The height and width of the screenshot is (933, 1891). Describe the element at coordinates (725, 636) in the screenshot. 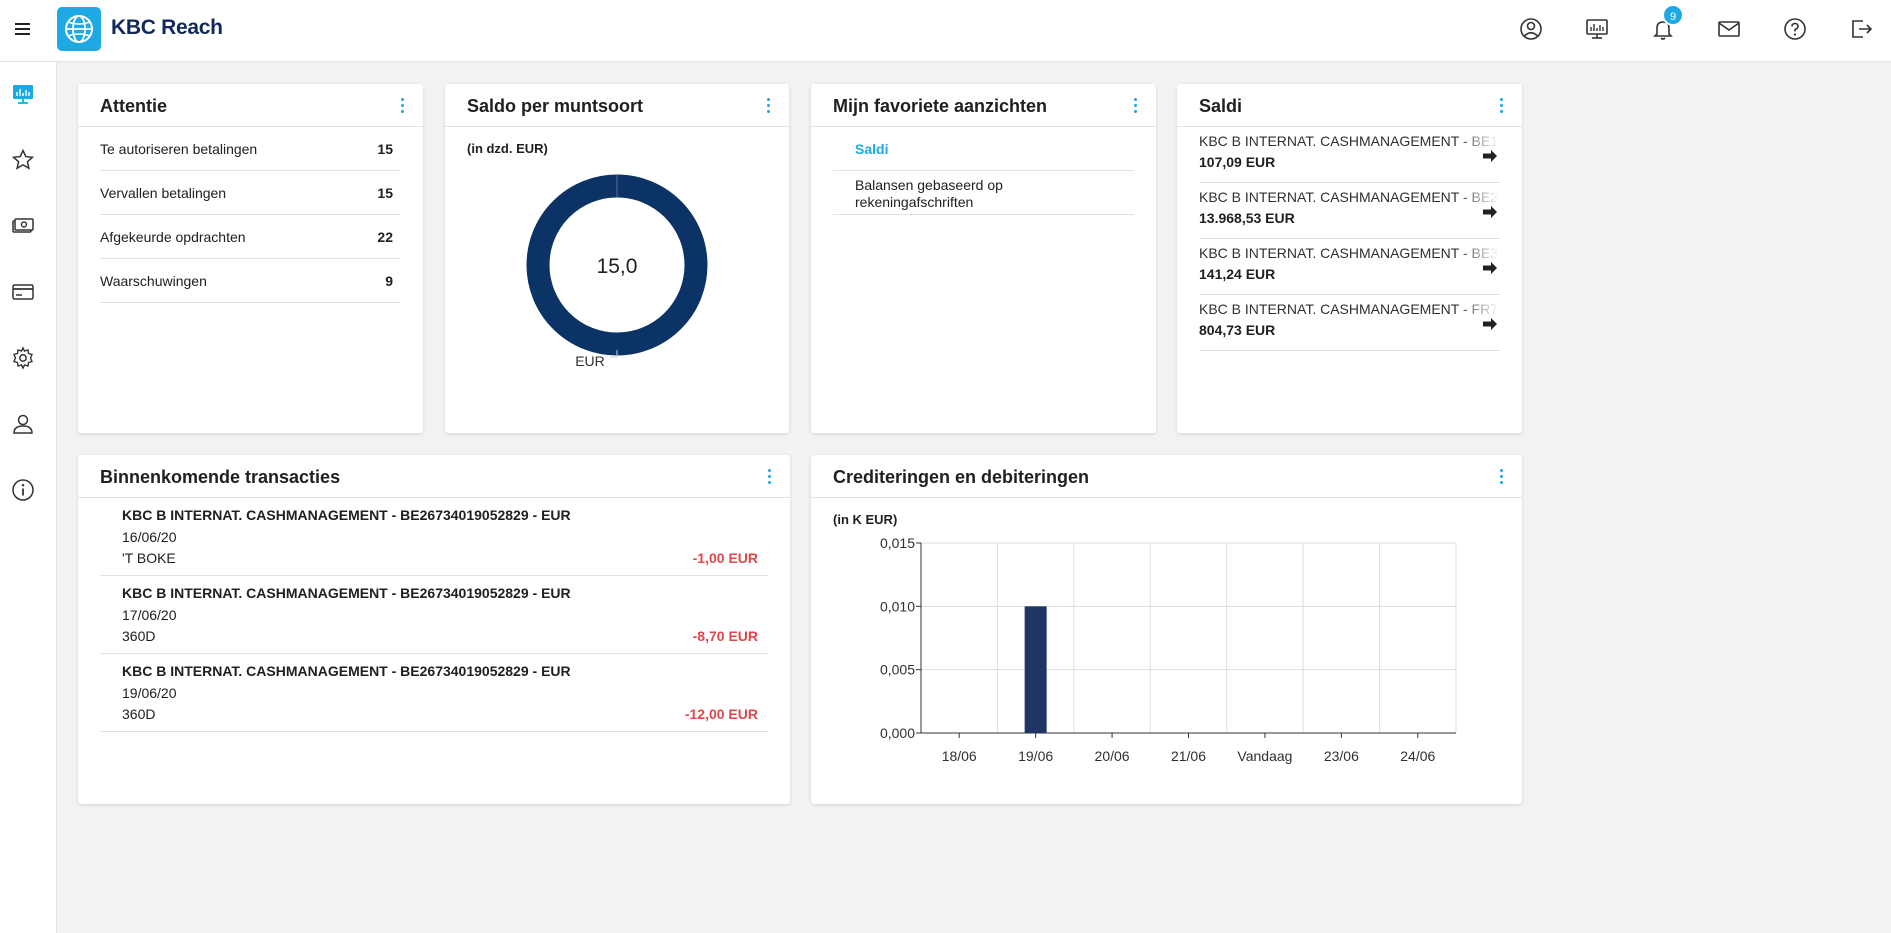

I see `transaction-amount: -8,70 EUR` at that location.